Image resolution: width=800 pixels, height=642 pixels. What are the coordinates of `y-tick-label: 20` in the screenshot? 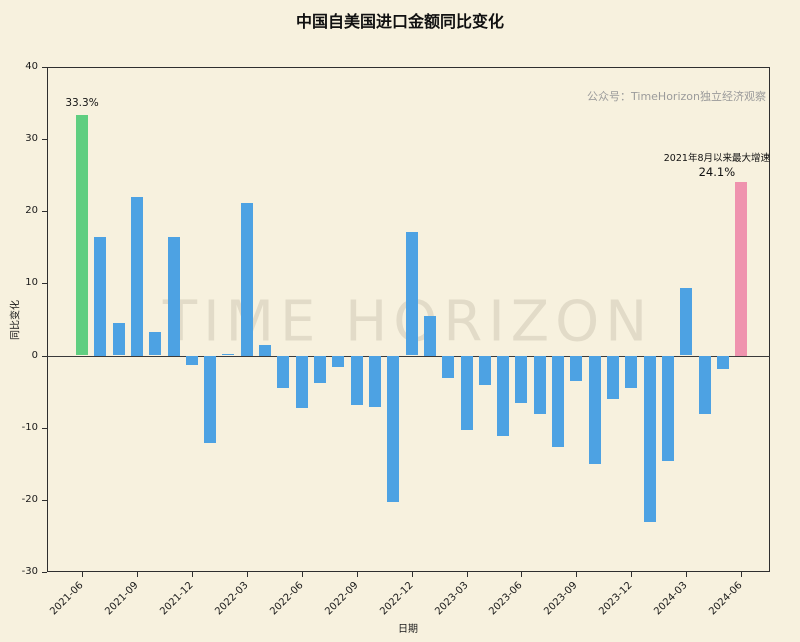 It's located at (31, 210).